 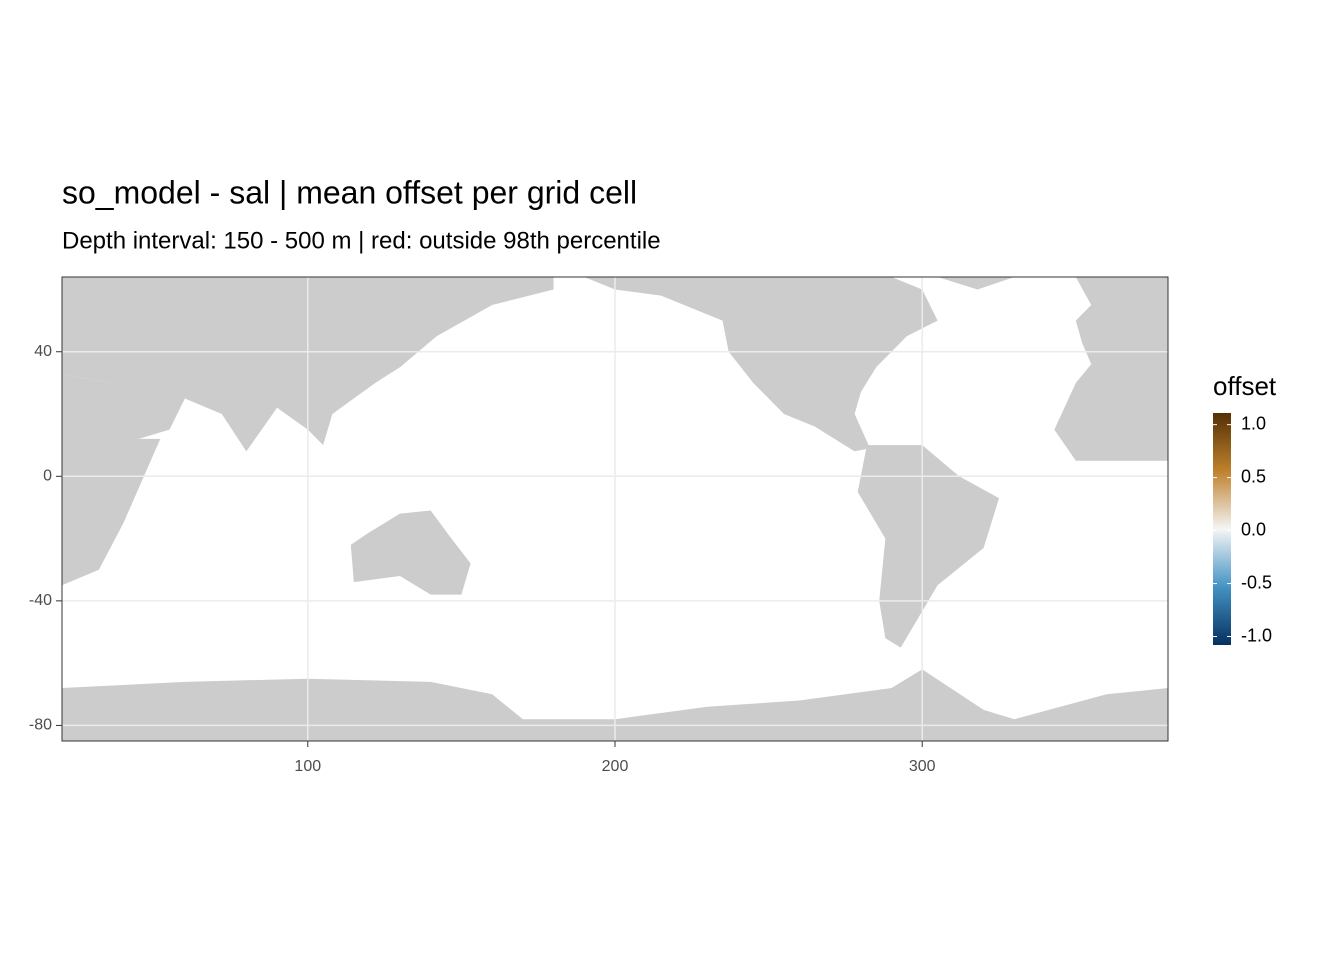 What do you see at coordinates (1256, 582) in the screenshot?
I see `colorbar-label: -0.5` at bounding box center [1256, 582].